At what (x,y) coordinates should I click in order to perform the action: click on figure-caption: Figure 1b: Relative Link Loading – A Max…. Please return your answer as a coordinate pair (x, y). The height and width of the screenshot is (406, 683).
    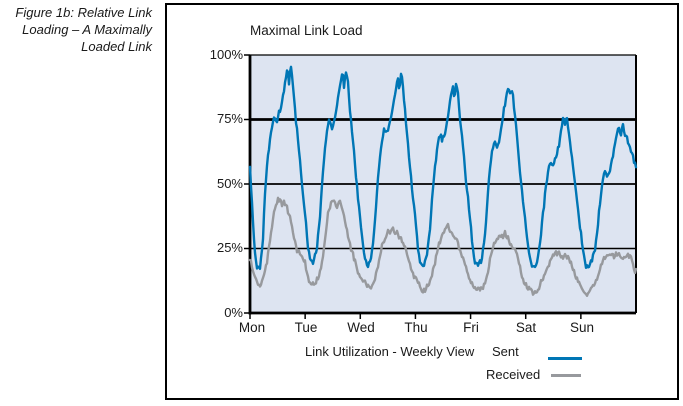
    Looking at the image, I should click on (76, 29).